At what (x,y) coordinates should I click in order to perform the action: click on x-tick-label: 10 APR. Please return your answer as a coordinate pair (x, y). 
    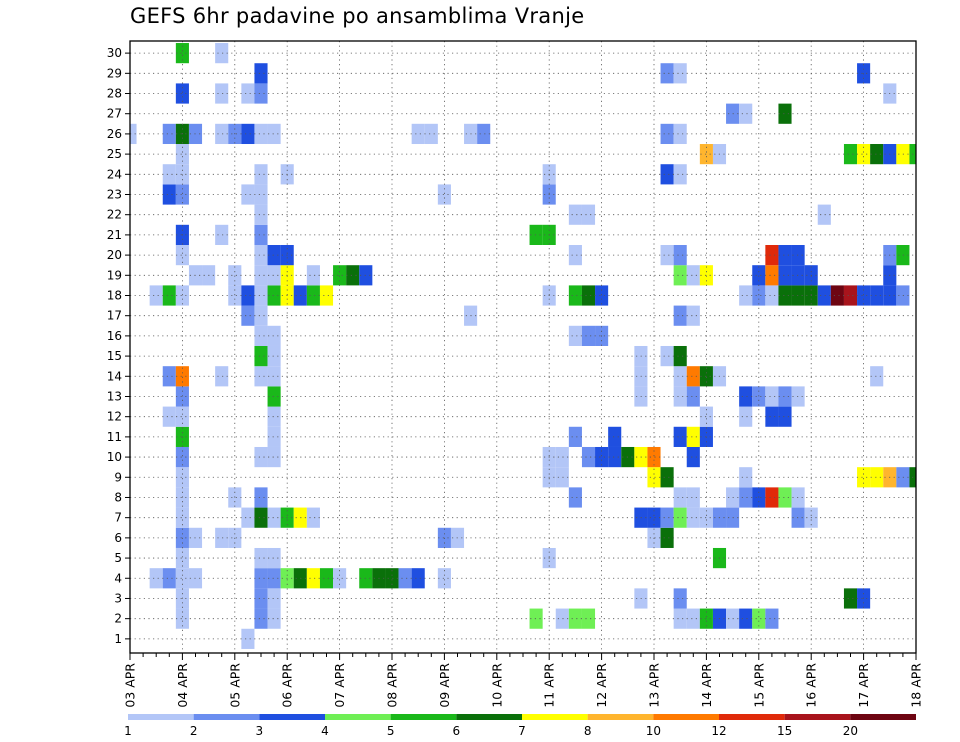
    Looking at the image, I should click on (496, 685).